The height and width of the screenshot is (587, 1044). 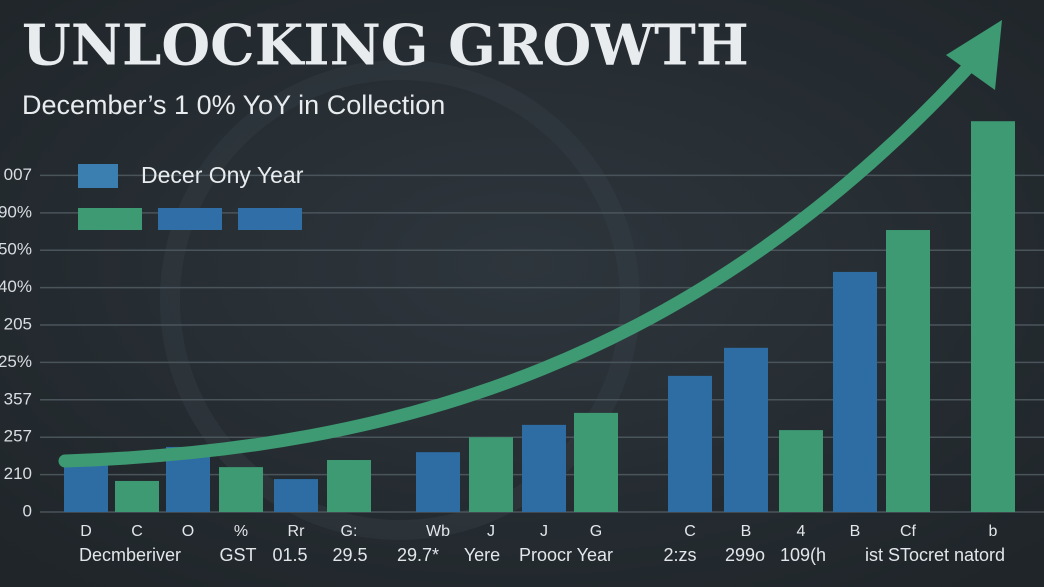 What do you see at coordinates (27, 510) in the screenshot?
I see `y-tick-label: 0` at bounding box center [27, 510].